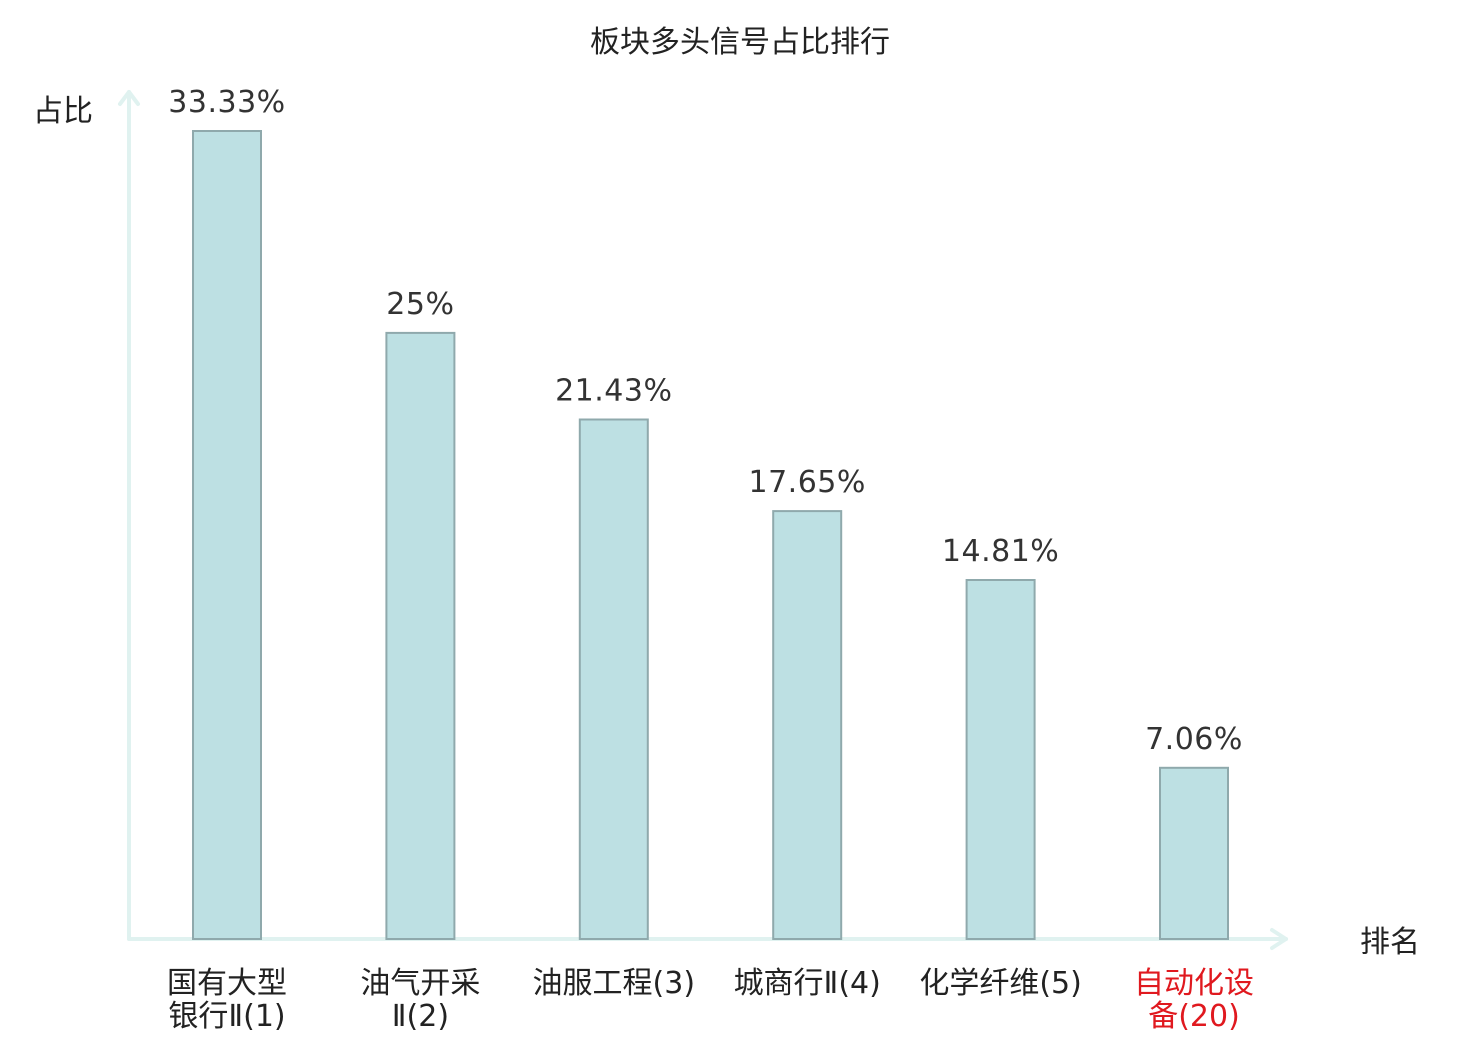 The image size is (1480, 1040). I want to click on chart-title: 板块多头信号占比排行, so click(740, 42).